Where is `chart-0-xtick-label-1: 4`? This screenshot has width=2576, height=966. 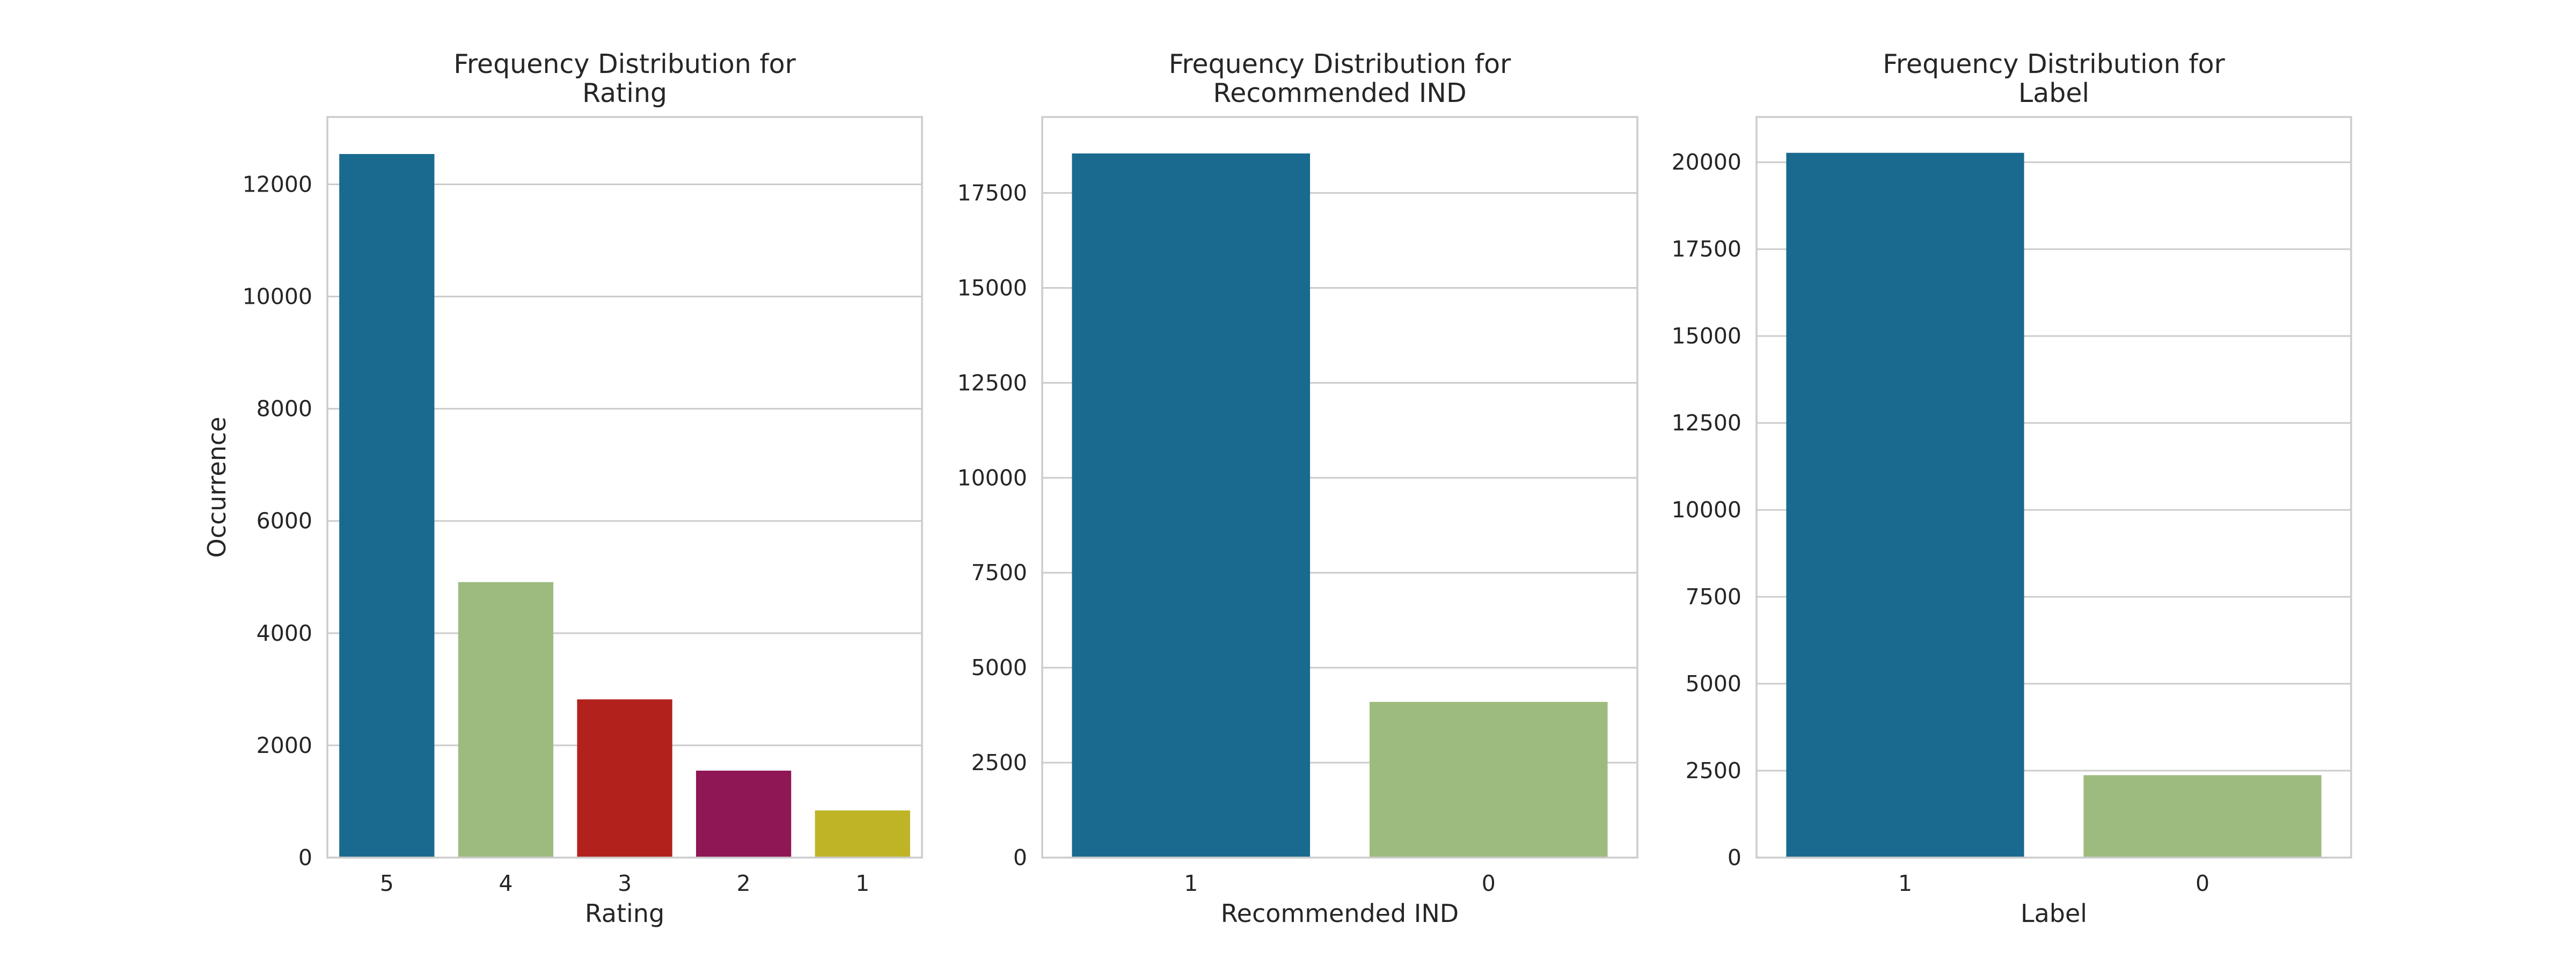 chart-0-xtick-label-1: 4 is located at coordinates (506, 883).